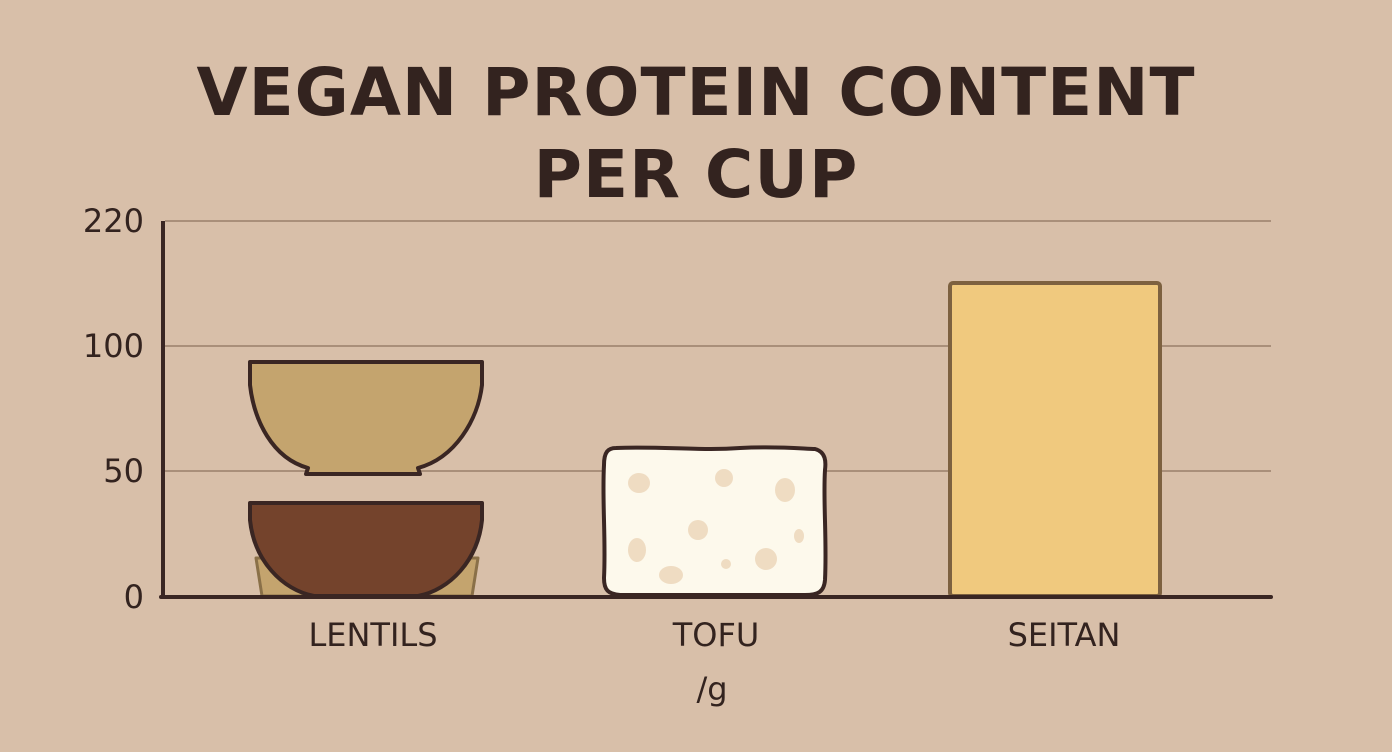 The height and width of the screenshot is (752, 1392). What do you see at coordinates (696, 92) in the screenshot?
I see `chart-title-line-1: VEGAN PROTEIN CONTENT` at bounding box center [696, 92].